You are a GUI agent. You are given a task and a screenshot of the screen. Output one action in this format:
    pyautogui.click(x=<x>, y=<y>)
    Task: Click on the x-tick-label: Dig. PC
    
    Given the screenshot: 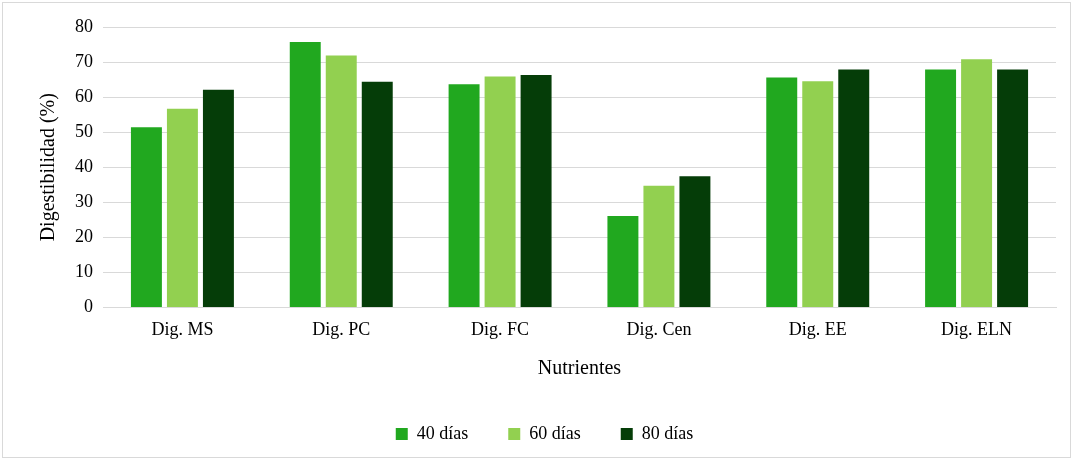 What is the action you would take?
    pyautogui.click(x=341, y=328)
    